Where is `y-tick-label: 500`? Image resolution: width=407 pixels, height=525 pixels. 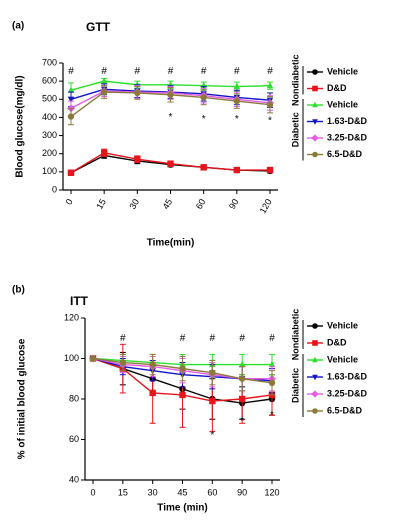
y-tick-label: 500 is located at coordinates (49, 99).